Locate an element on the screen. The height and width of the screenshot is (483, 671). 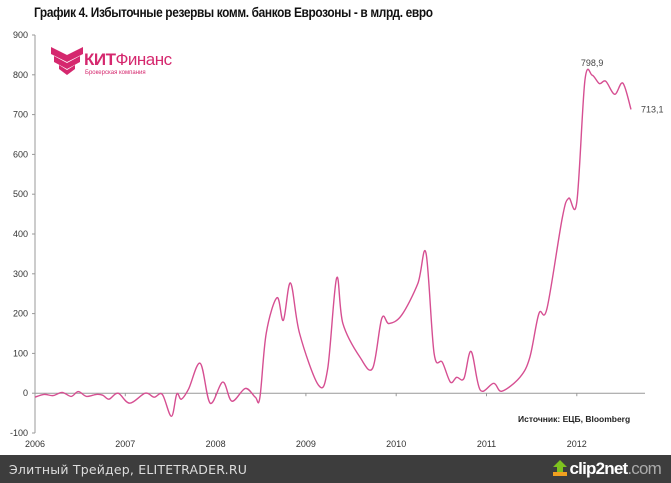
upload-arrow-icon is located at coordinates (559, 468).